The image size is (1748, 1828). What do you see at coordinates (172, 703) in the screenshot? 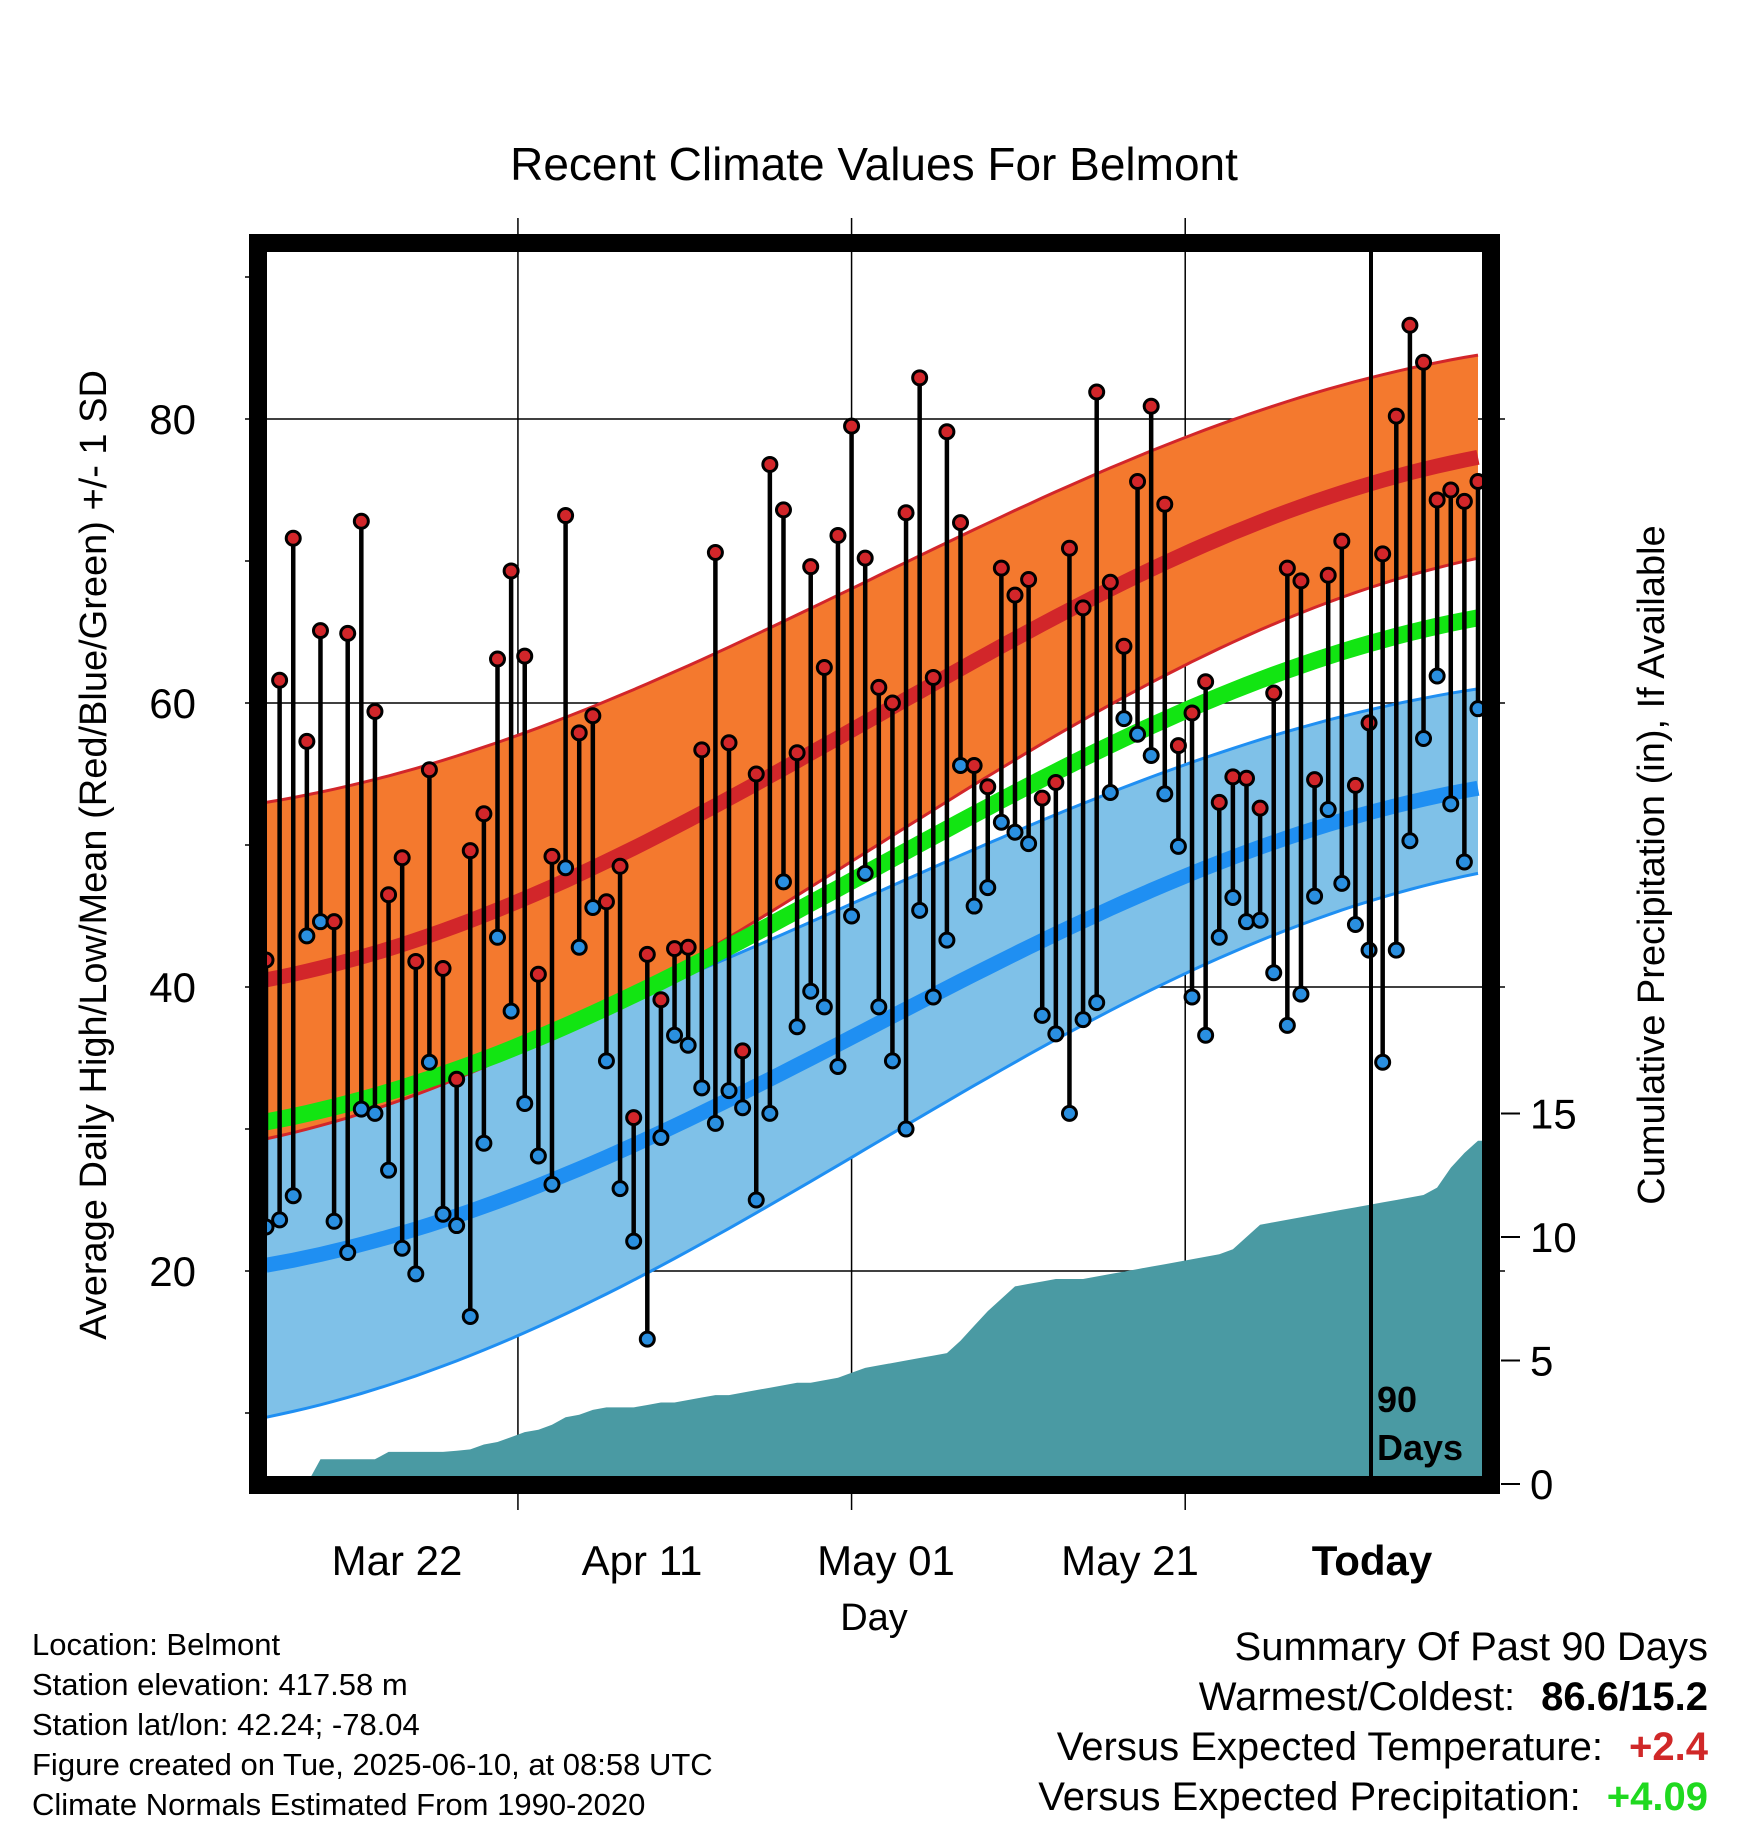
I see `y-tick-label: 60` at bounding box center [172, 703].